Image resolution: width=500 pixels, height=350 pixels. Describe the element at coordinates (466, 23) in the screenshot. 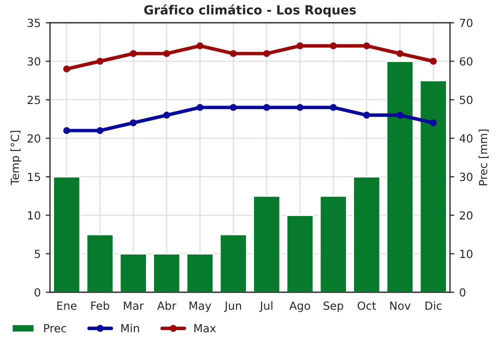

I see `y2-tick-label: 70` at that location.